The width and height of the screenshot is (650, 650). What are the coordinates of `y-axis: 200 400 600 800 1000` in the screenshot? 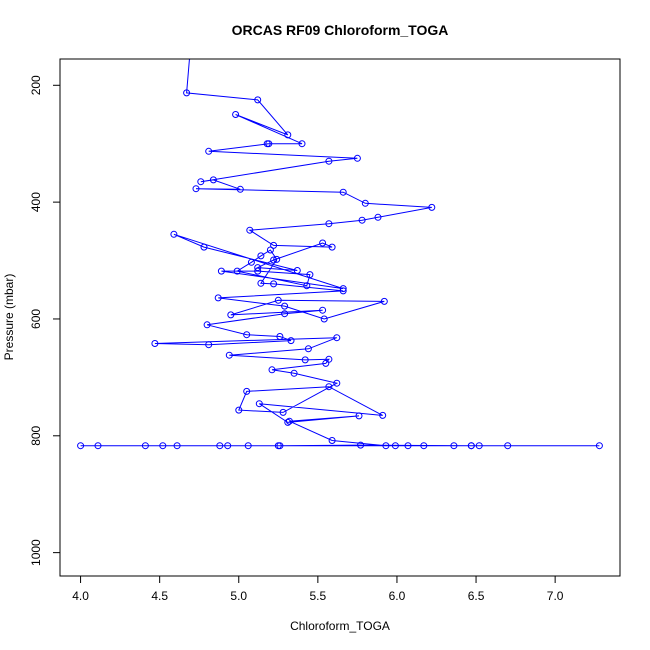 It's located at (45, 320).